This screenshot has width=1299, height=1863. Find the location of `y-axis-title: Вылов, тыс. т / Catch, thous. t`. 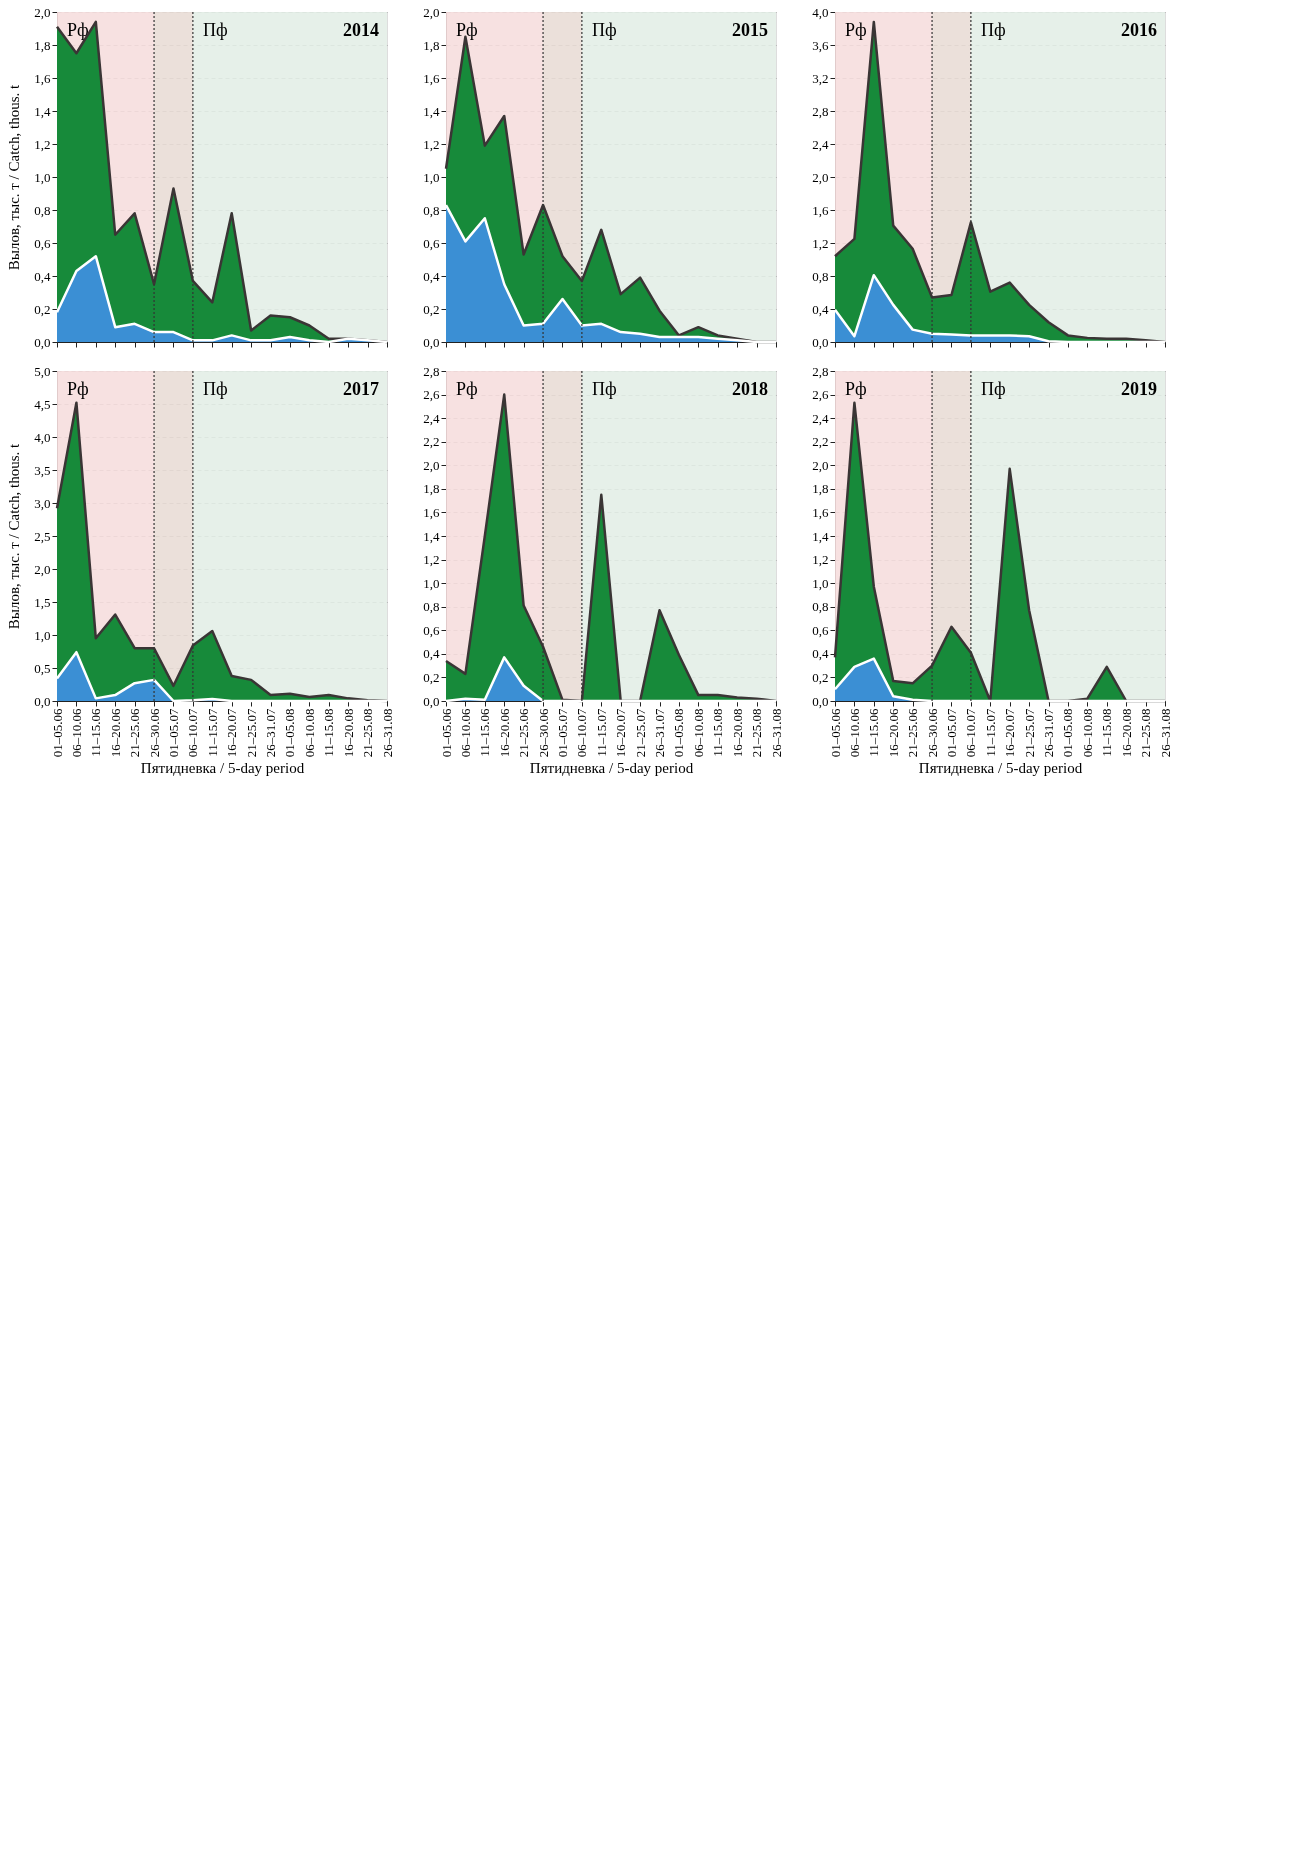

y-axis-title: Вылов, тыс. т / Catch, thous. t is located at coordinates (13, 177).